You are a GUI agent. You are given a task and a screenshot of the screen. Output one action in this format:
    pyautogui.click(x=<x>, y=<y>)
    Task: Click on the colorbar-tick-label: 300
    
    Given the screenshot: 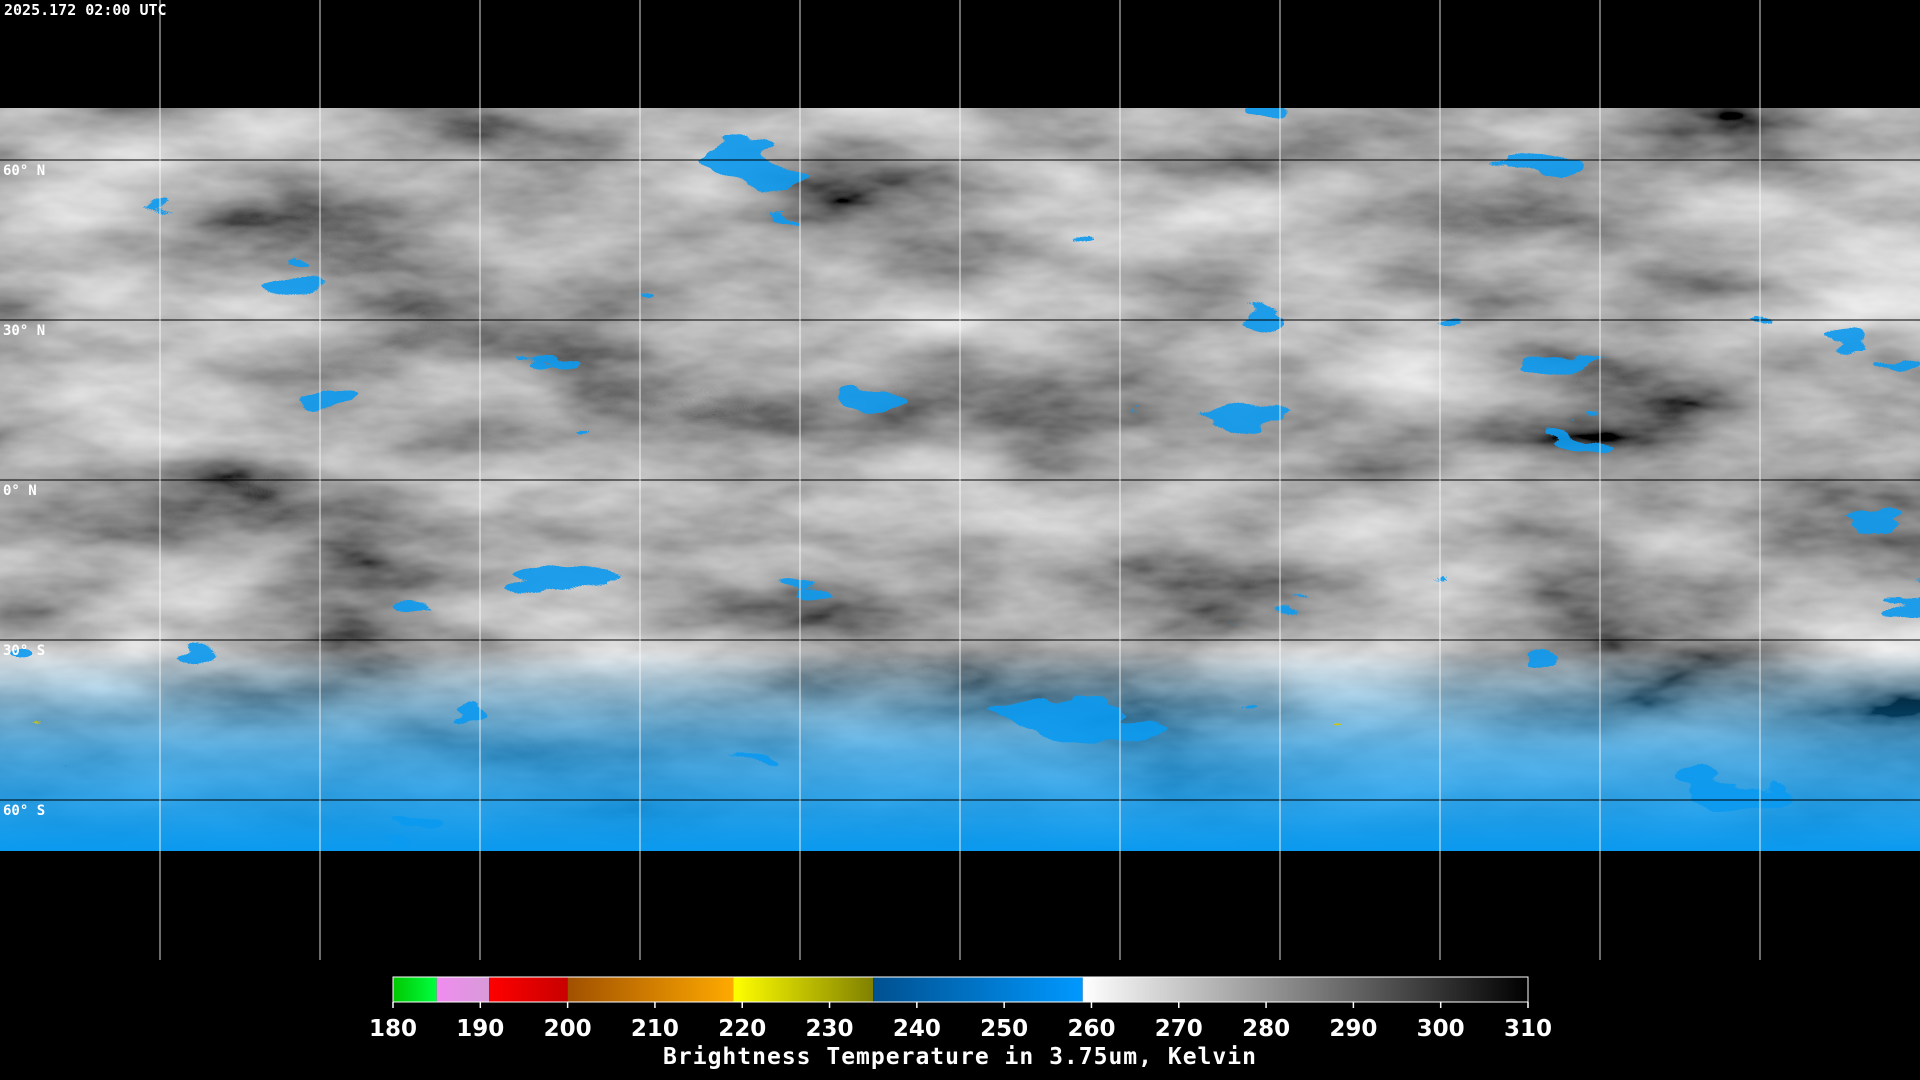 What is the action you would take?
    pyautogui.click(x=1441, y=1029)
    